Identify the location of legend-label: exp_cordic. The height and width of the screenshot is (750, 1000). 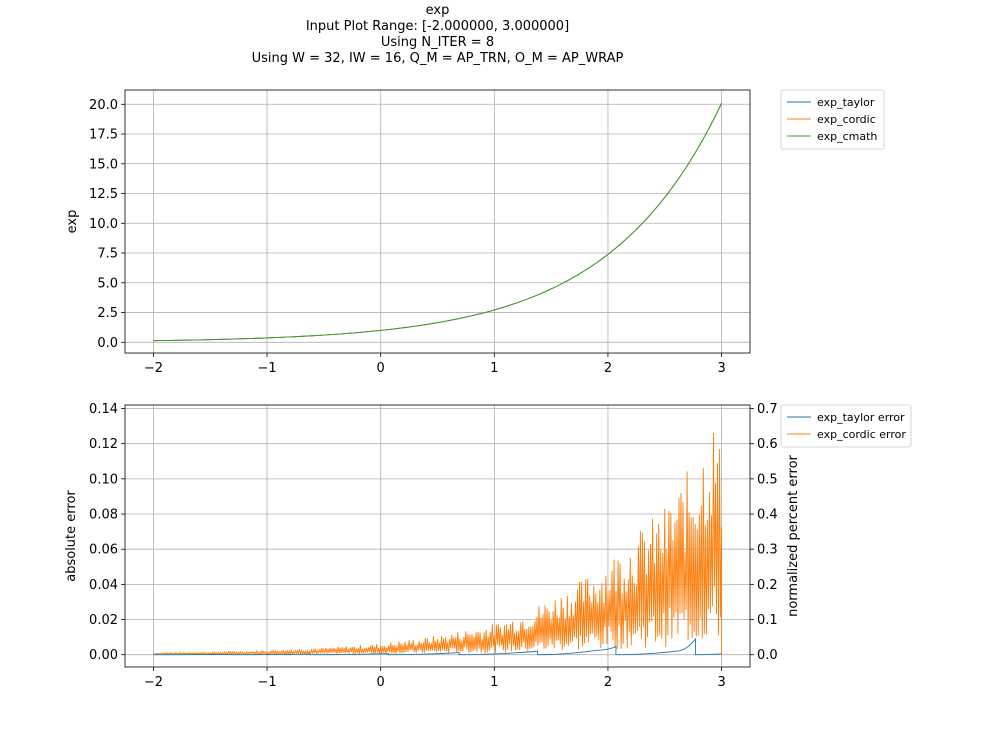
(846, 119).